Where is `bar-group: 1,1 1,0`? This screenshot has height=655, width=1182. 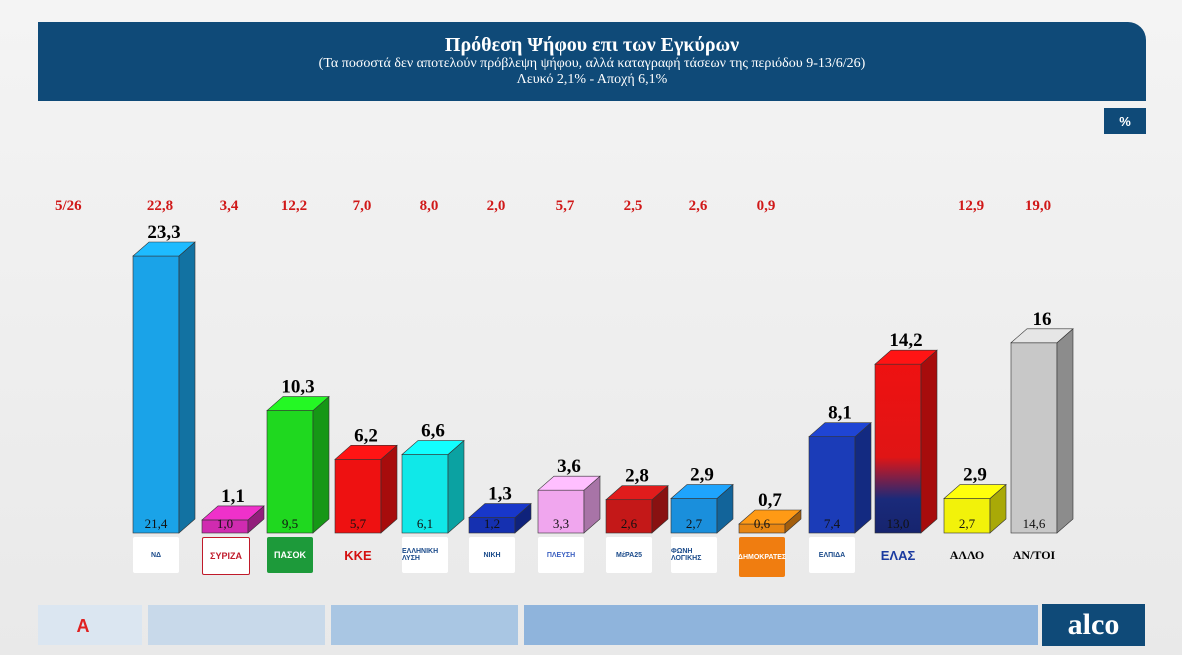
bar-group: 1,1 1,0 is located at coordinates (233, 510).